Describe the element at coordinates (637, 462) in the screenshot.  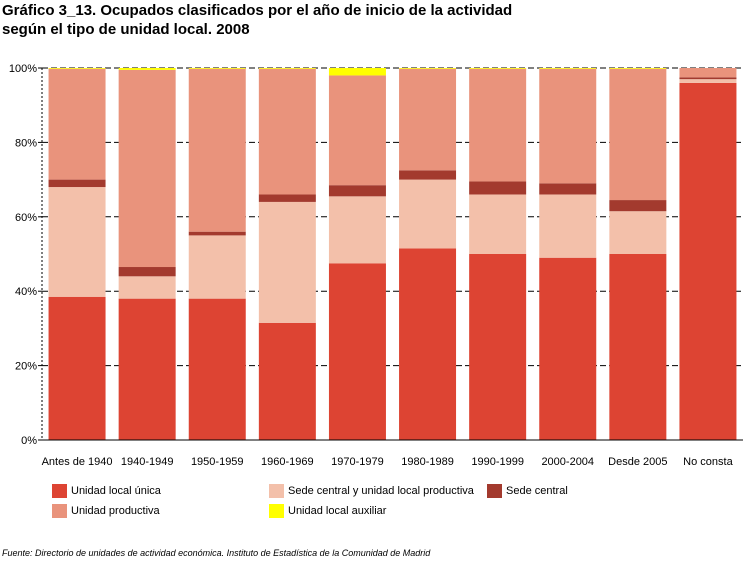
I see `x-tick-label: Desde 2005` at that location.